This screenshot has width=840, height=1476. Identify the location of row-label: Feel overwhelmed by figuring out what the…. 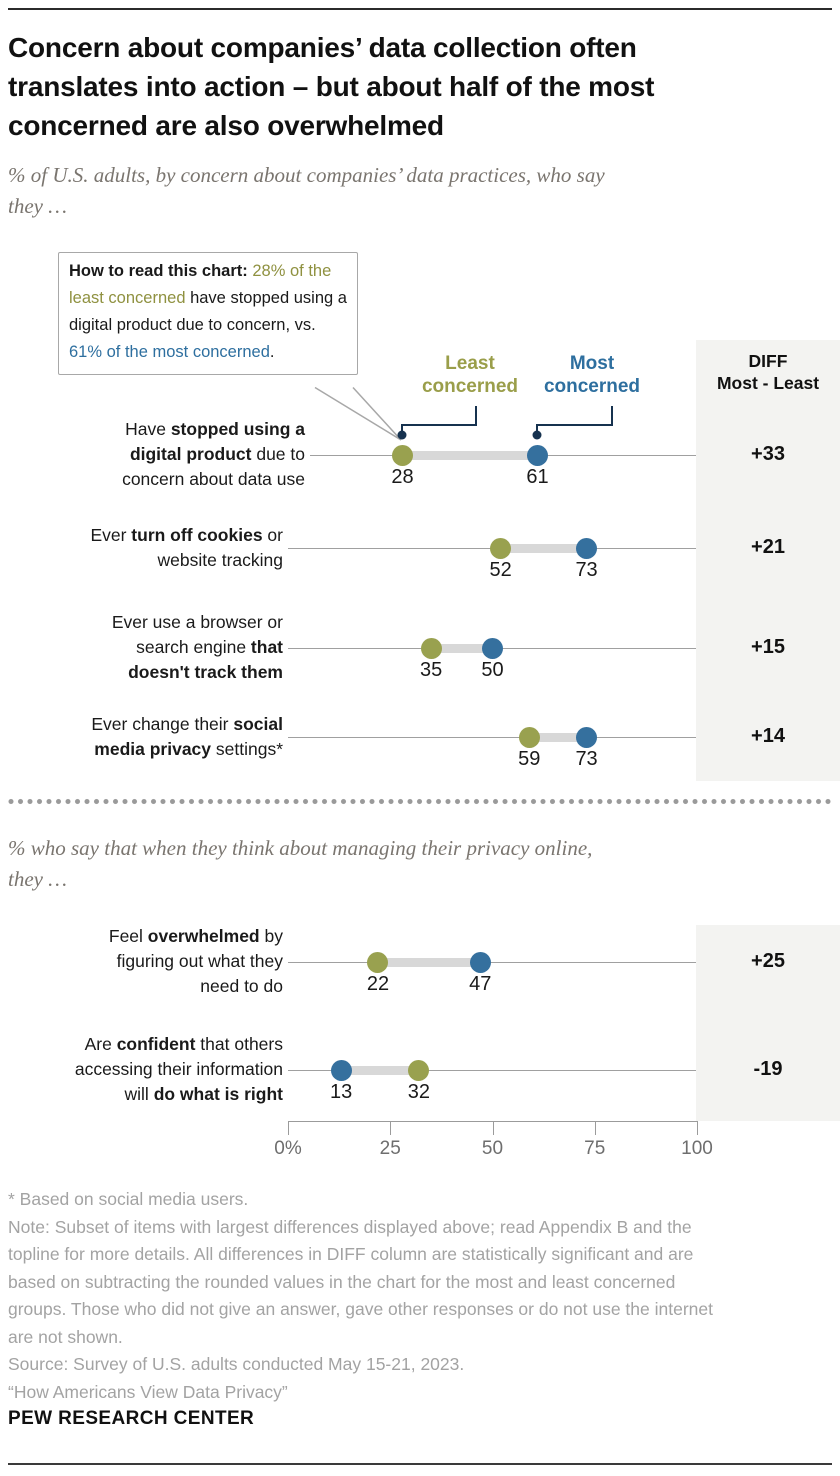
(195, 961).